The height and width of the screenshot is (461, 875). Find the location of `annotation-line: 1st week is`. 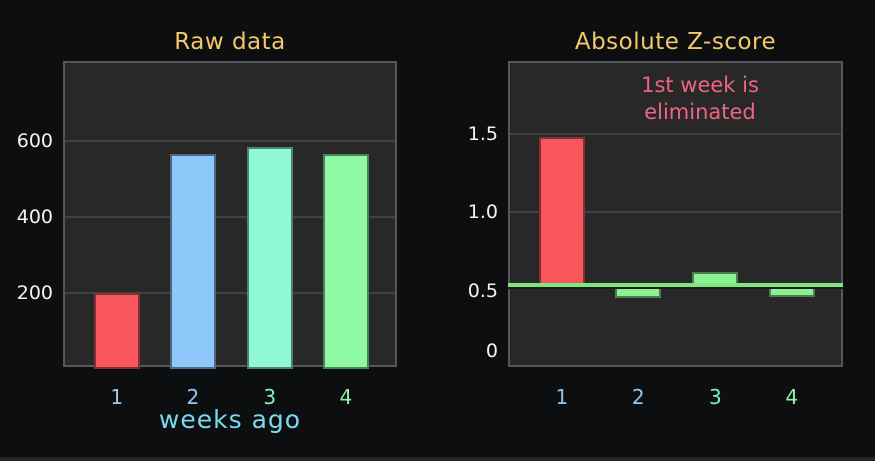

annotation-line: 1st week is is located at coordinates (700, 85).